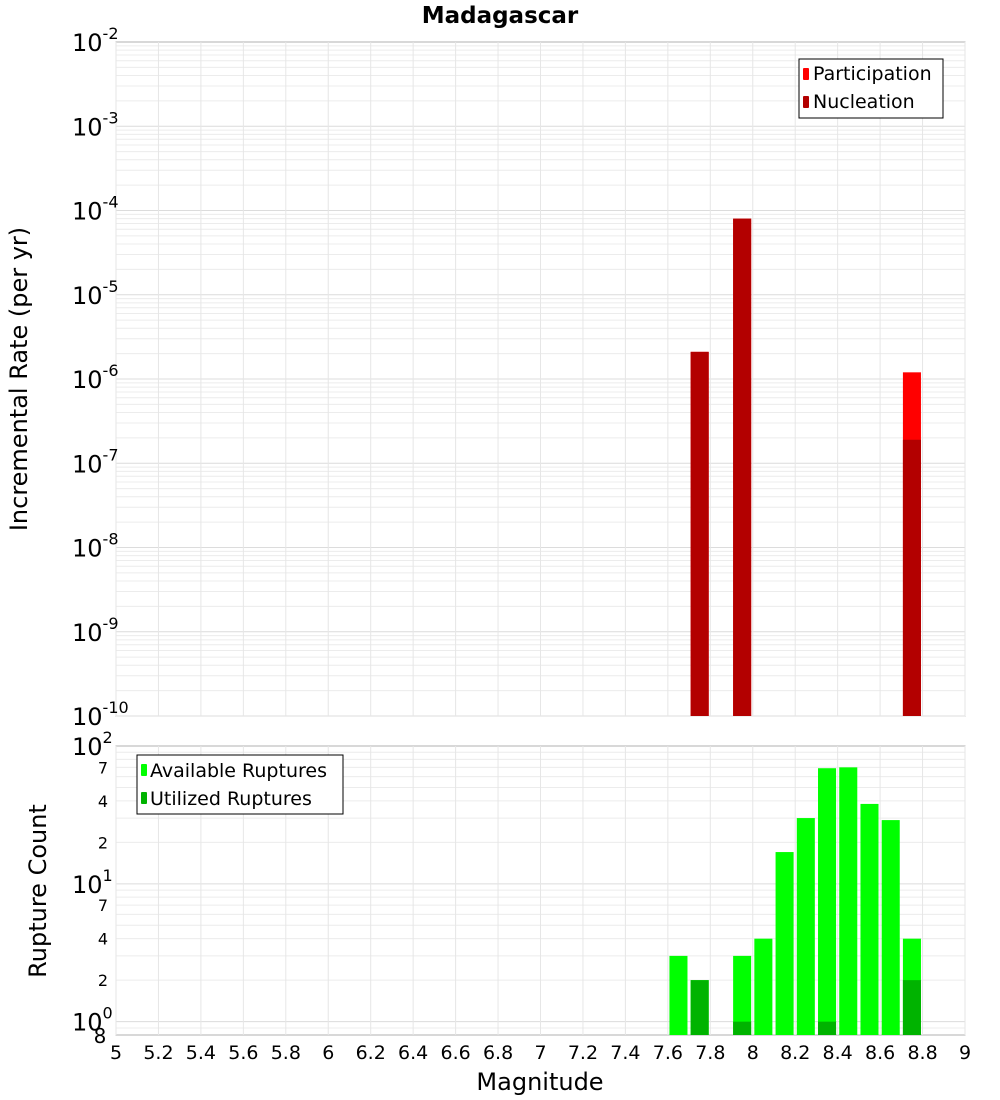  What do you see at coordinates (95, 40) in the screenshot?
I see `top-y-tick-label: 10⁻²` at bounding box center [95, 40].